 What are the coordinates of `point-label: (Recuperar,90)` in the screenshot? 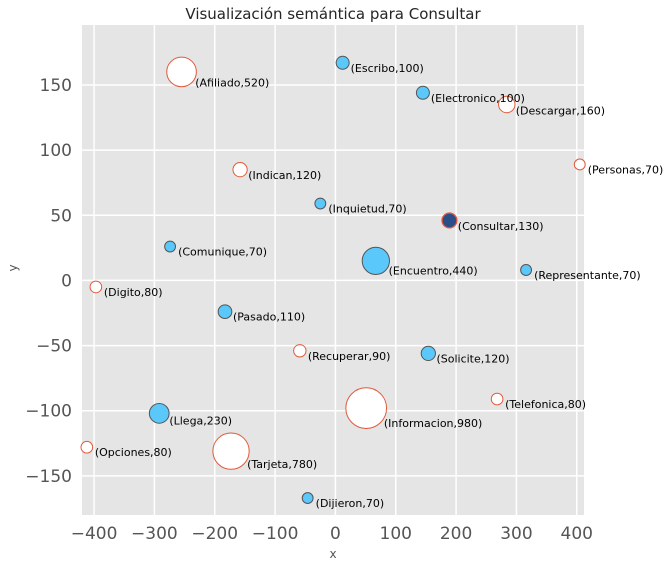 It's located at (349, 356).